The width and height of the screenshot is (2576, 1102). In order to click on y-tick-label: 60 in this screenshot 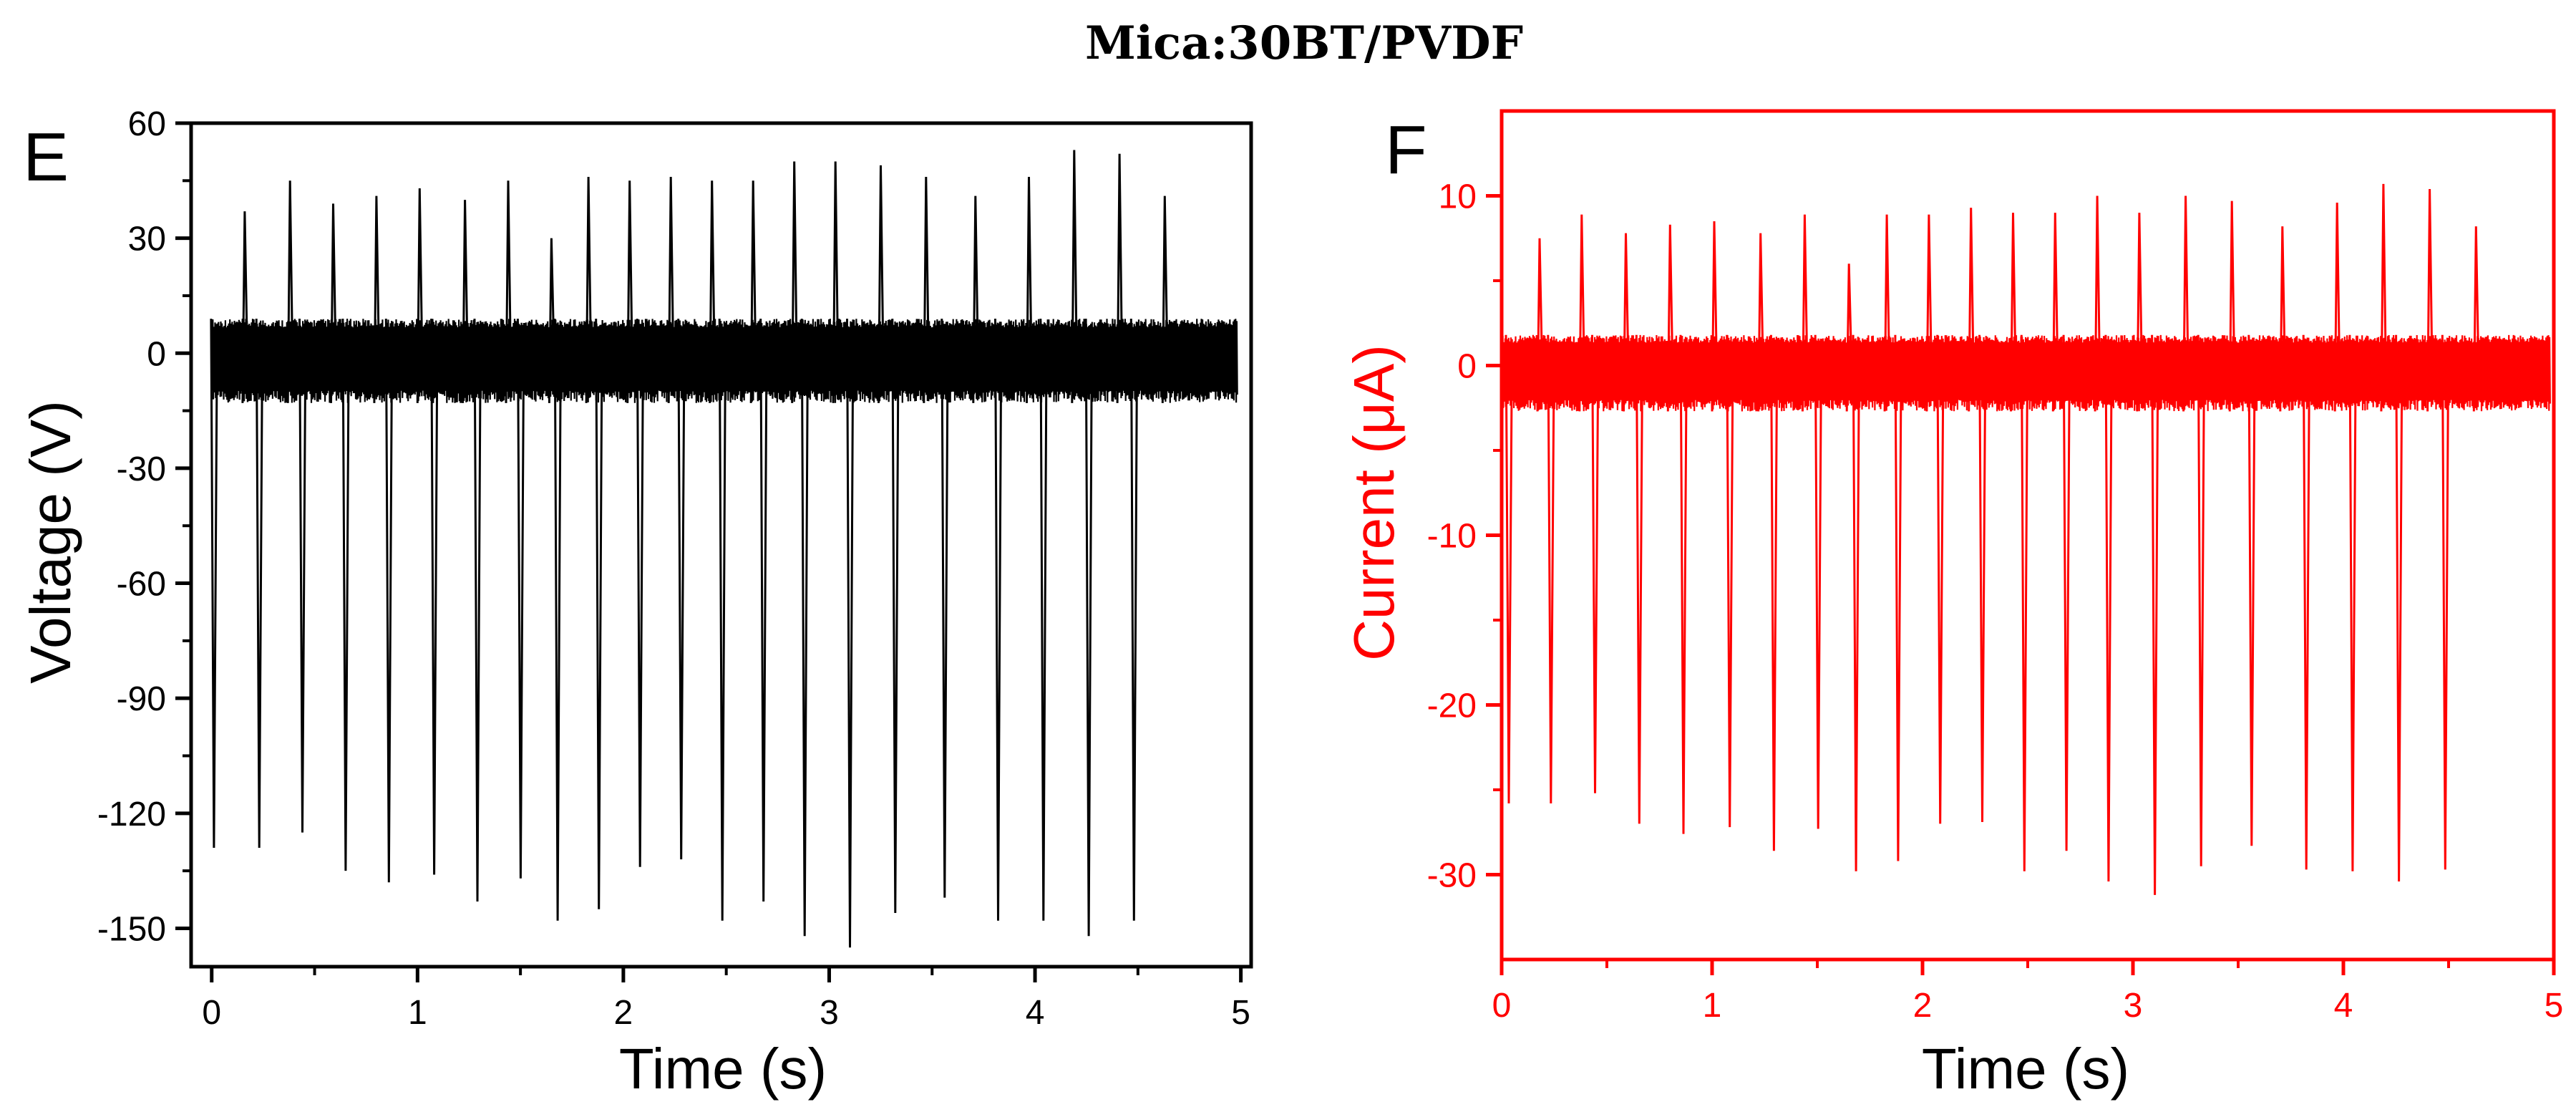, I will do `click(147, 124)`.